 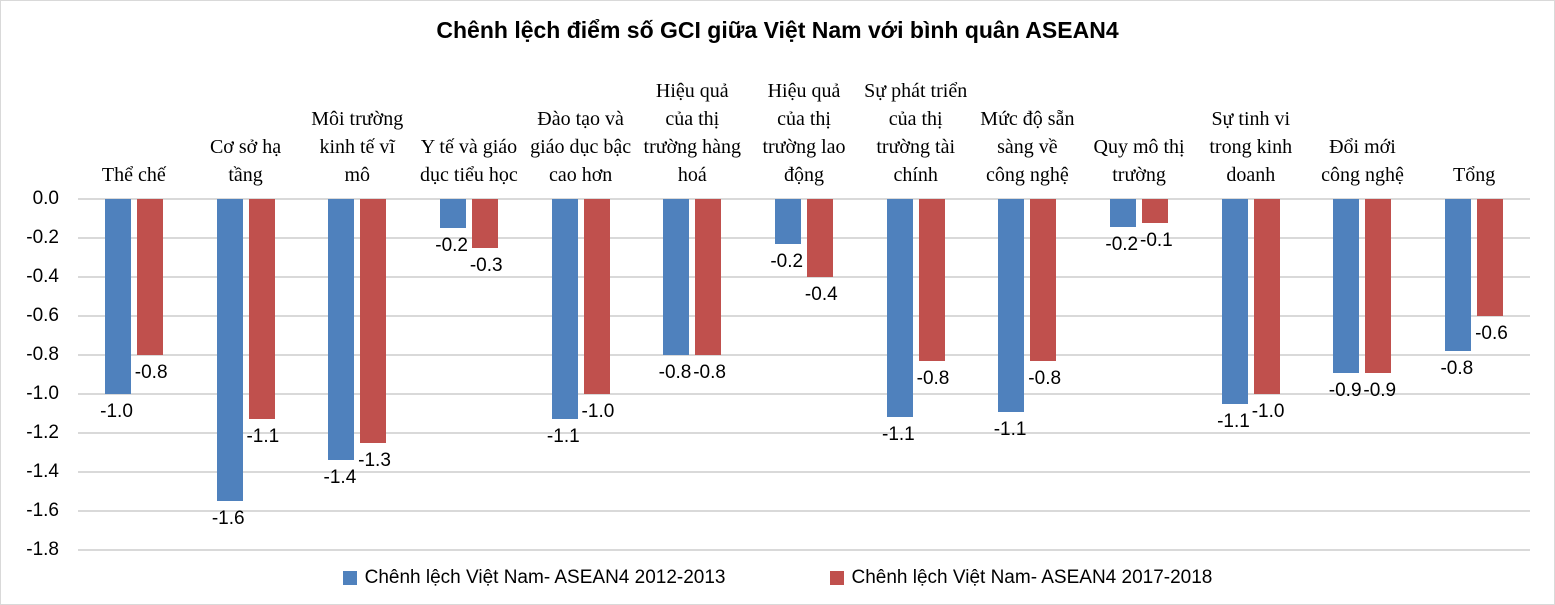 What do you see at coordinates (42, 471) in the screenshot?
I see `y-axis-tick-label: -1.4` at bounding box center [42, 471].